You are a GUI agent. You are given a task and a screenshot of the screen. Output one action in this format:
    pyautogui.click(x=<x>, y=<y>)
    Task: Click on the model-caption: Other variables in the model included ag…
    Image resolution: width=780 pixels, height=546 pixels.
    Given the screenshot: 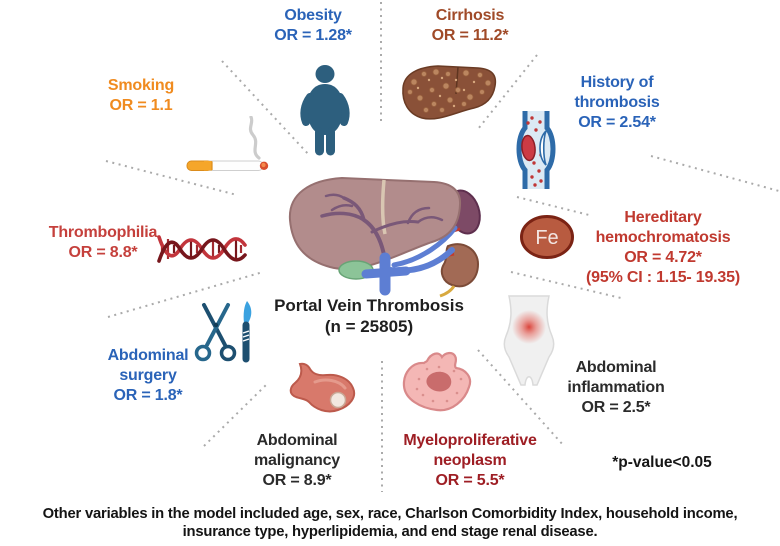 What is the action you would take?
    pyautogui.click(x=390, y=523)
    